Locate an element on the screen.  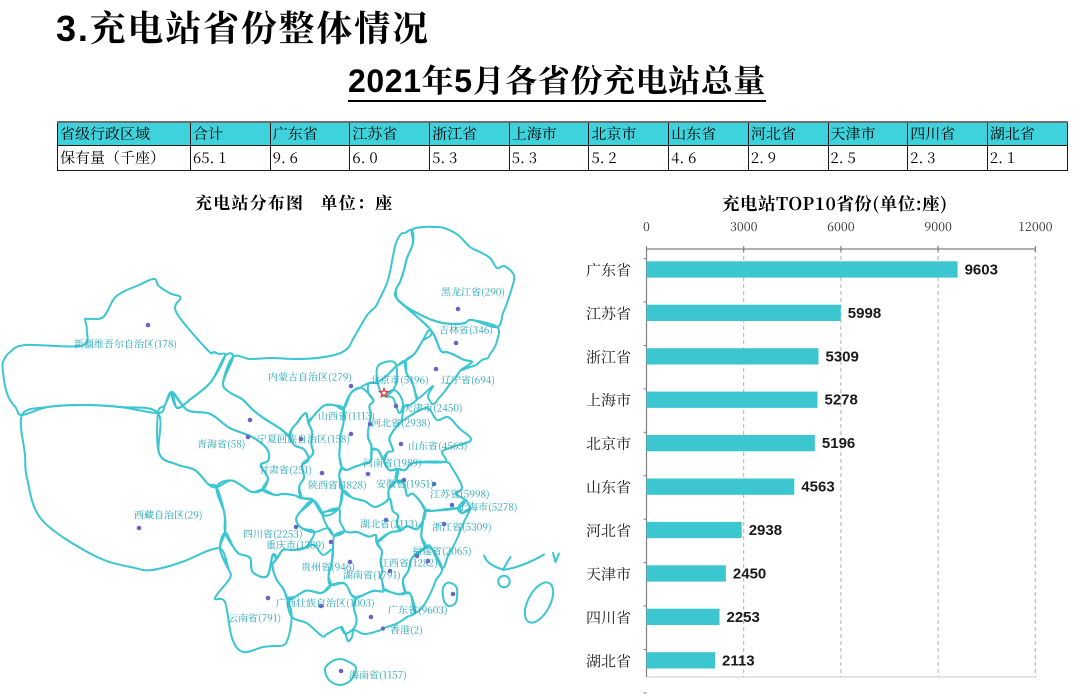
svg-text: 河南省(1989) is located at coordinates (392, 462).